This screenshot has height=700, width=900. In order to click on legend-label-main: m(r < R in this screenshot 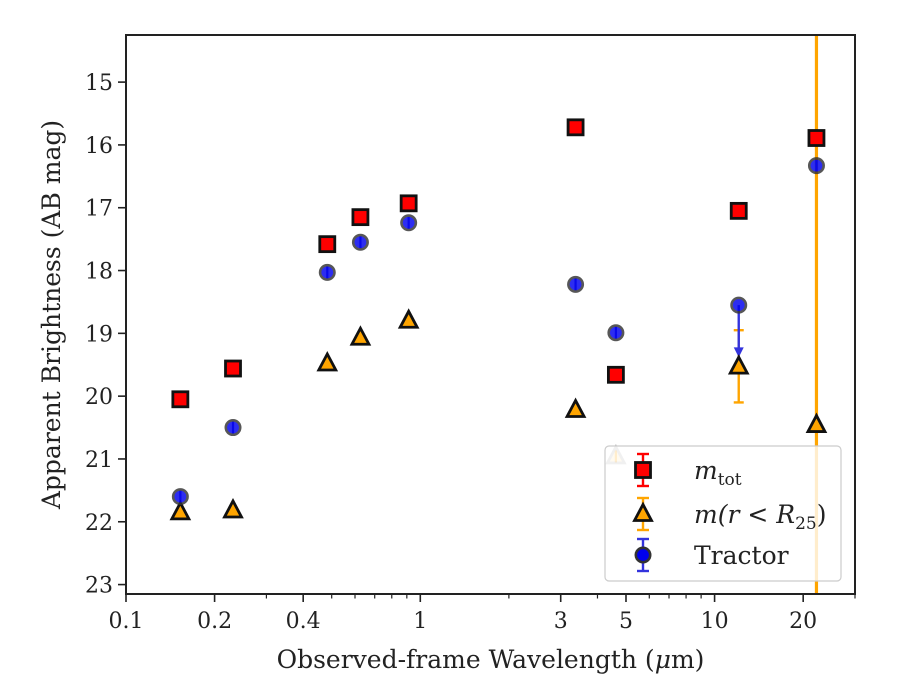, I will do `click(744, 514)`.